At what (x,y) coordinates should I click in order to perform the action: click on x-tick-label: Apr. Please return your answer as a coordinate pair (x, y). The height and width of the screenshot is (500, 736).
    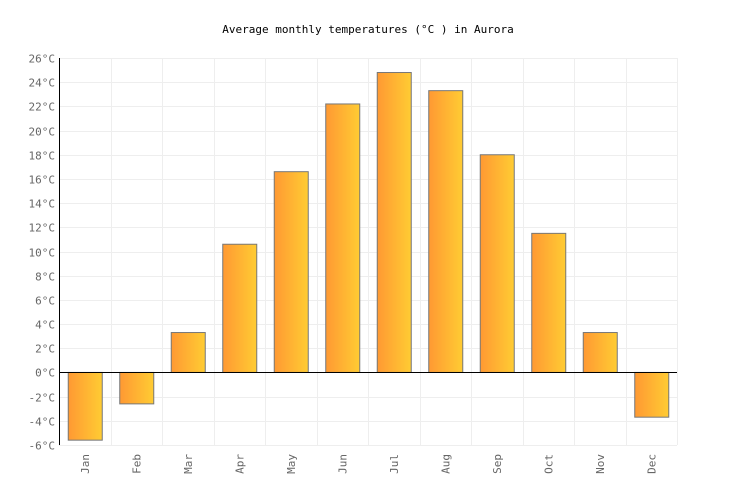
    Looking at the image, I should click on (239, 464).